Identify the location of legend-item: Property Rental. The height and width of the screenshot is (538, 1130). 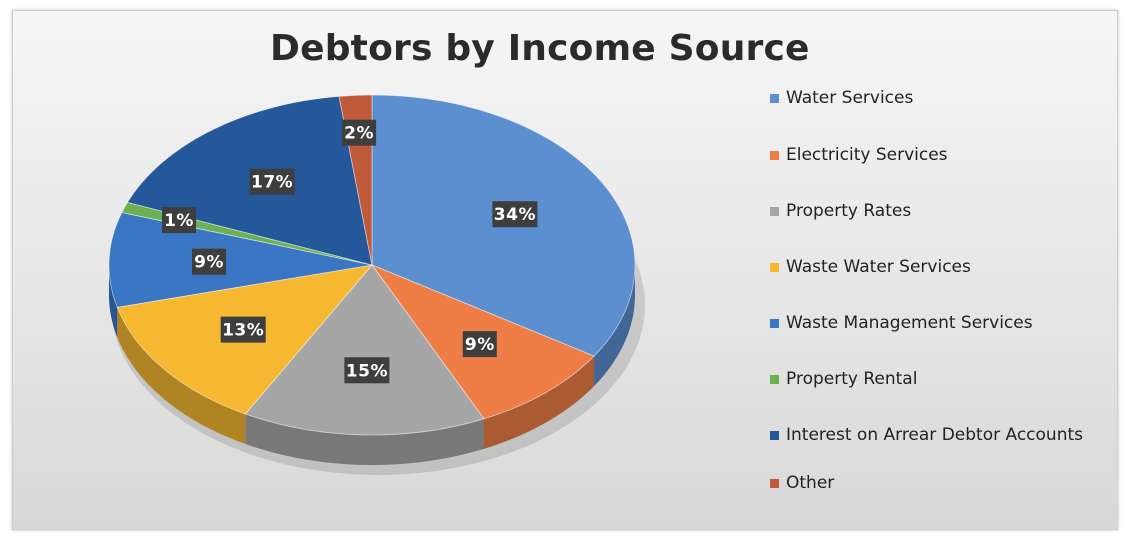
(842, 379).